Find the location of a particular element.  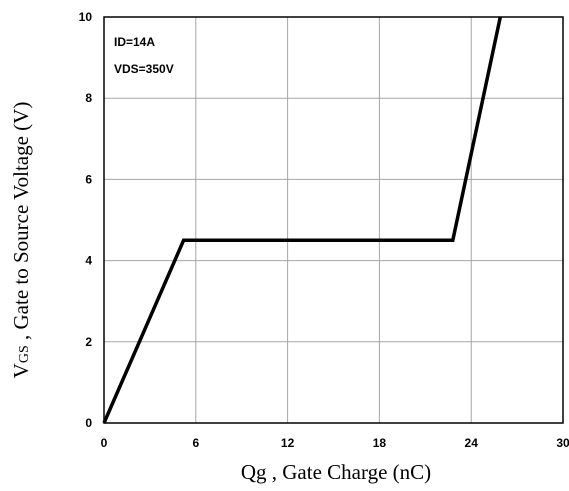

y-tick-label: 2 is located at coordinates (88, 342).